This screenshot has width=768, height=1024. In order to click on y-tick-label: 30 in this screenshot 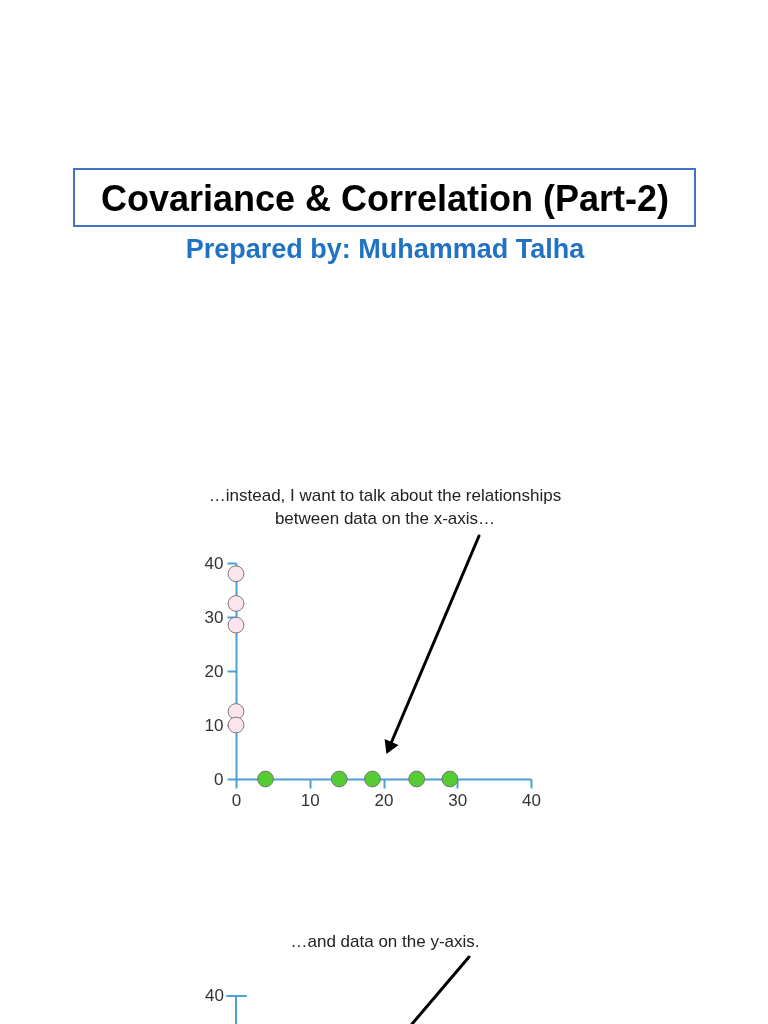, I will do `click(214, 617)`.